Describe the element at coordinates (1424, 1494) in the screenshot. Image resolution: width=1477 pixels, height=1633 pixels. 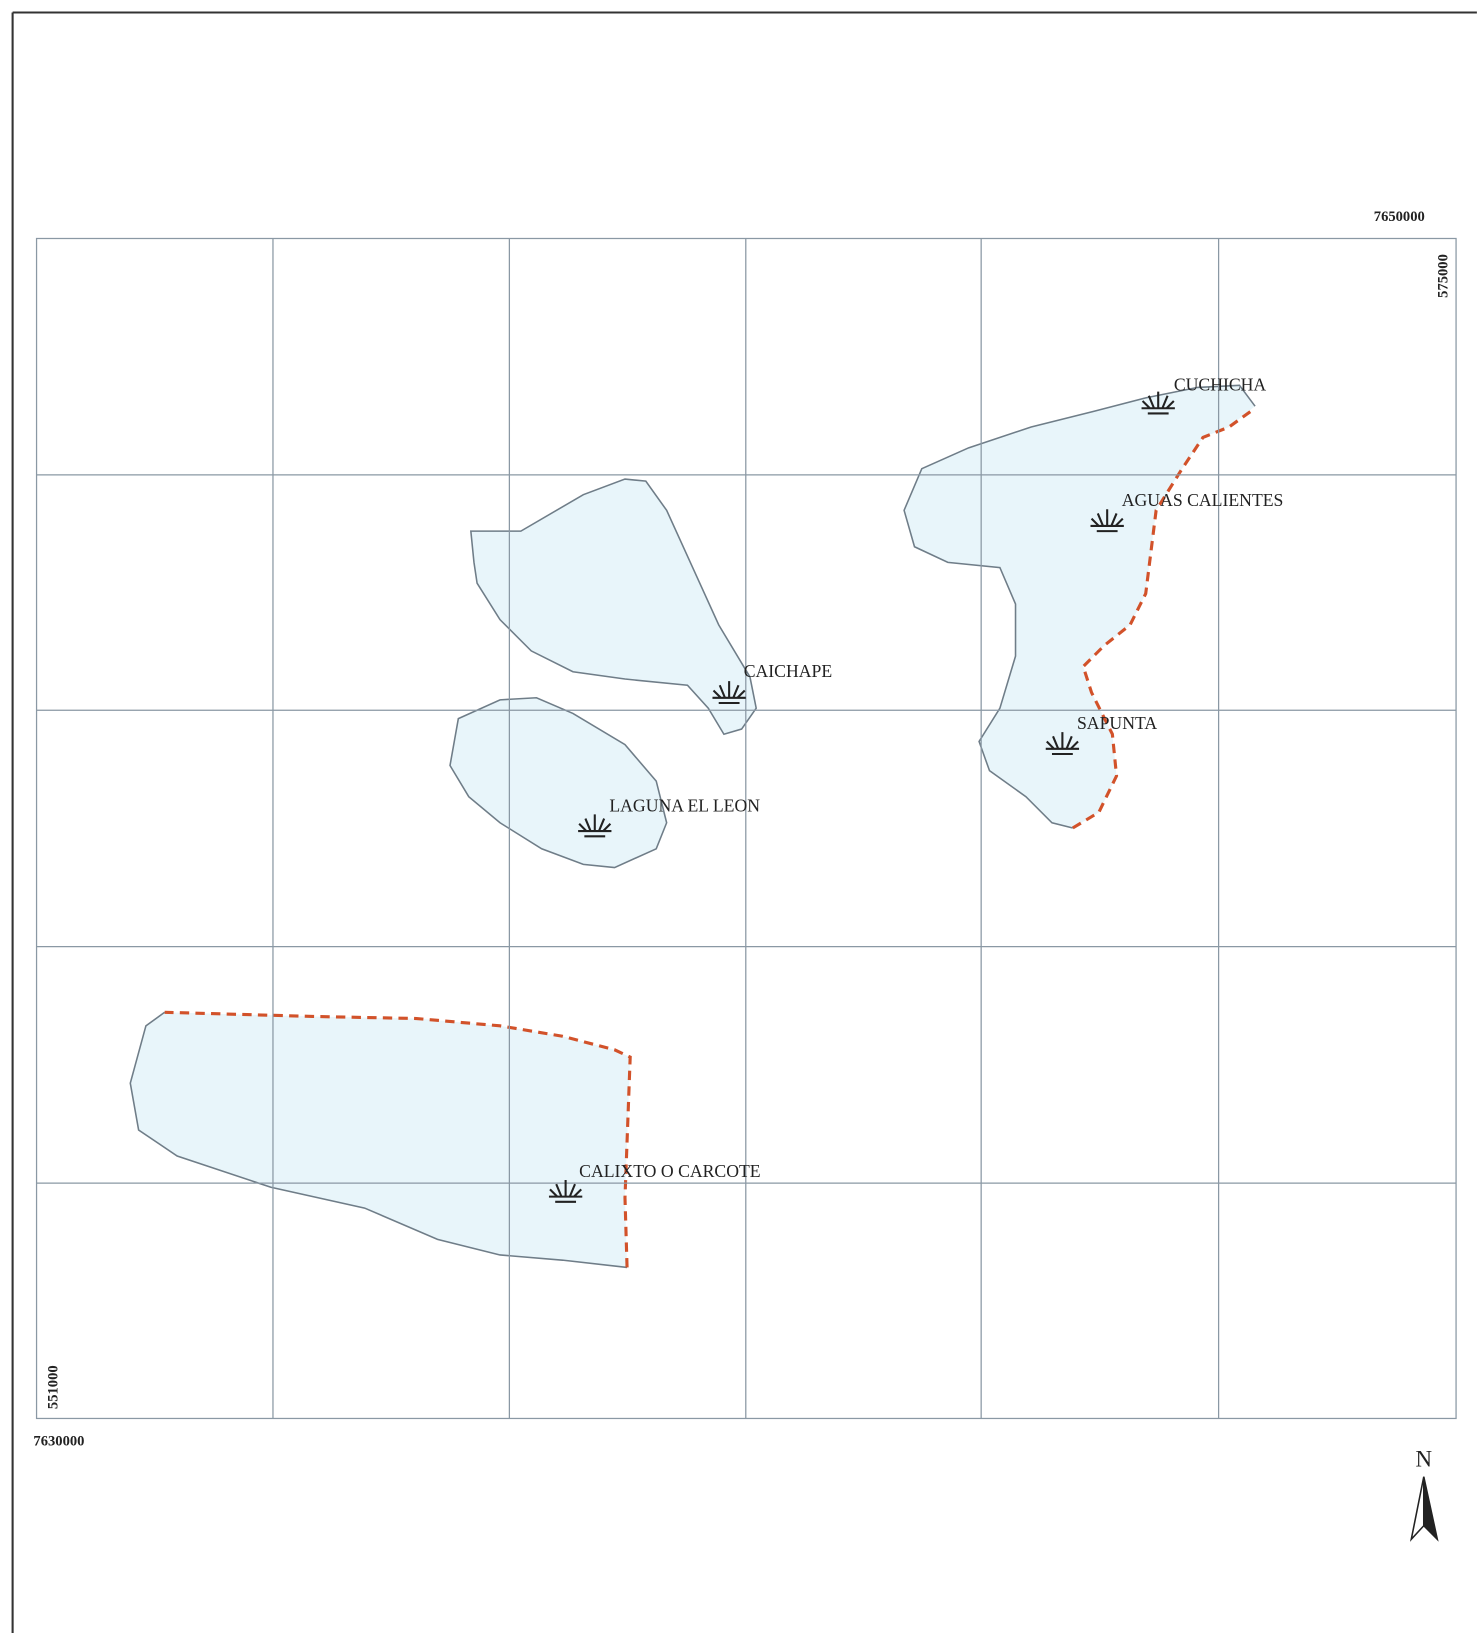
I see `north-arrow: N` at that location.